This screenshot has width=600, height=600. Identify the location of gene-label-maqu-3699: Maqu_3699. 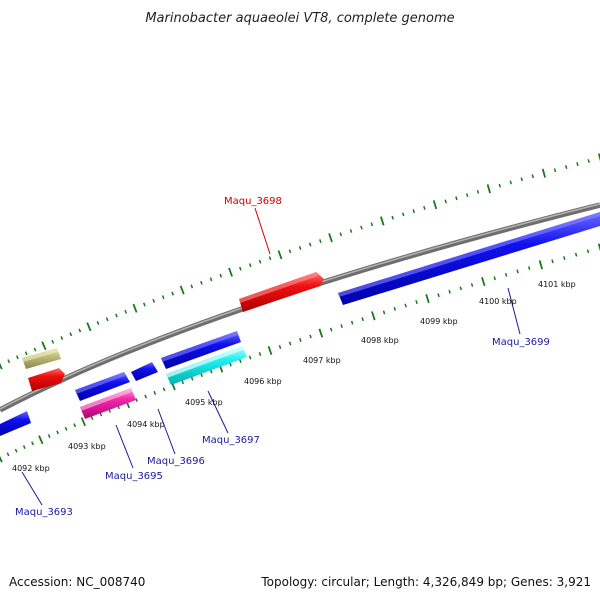
(521, 342).